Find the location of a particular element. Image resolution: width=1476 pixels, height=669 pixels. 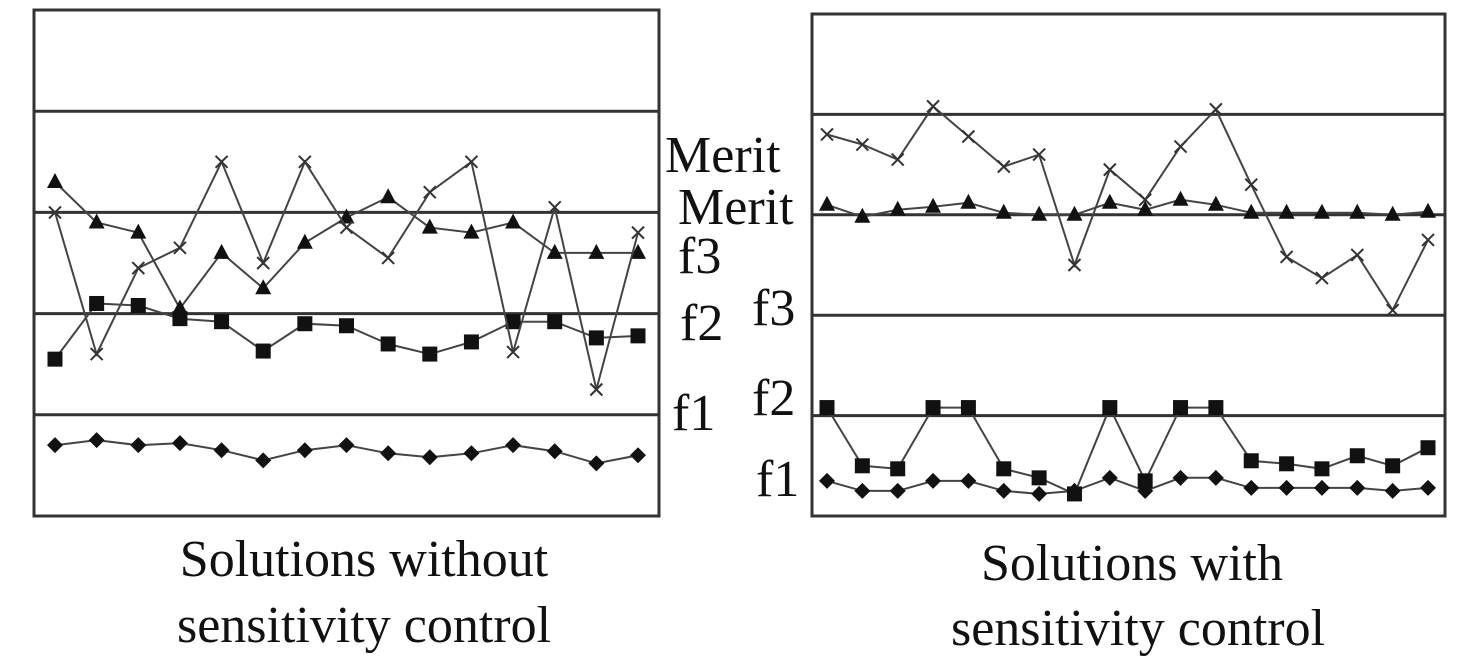

line-f3 is located at coordinates (1127, 208).